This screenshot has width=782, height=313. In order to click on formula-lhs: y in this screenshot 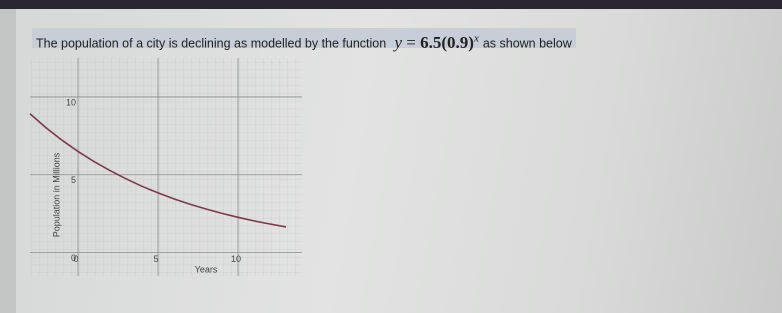, I will do `click(398, 42)`.